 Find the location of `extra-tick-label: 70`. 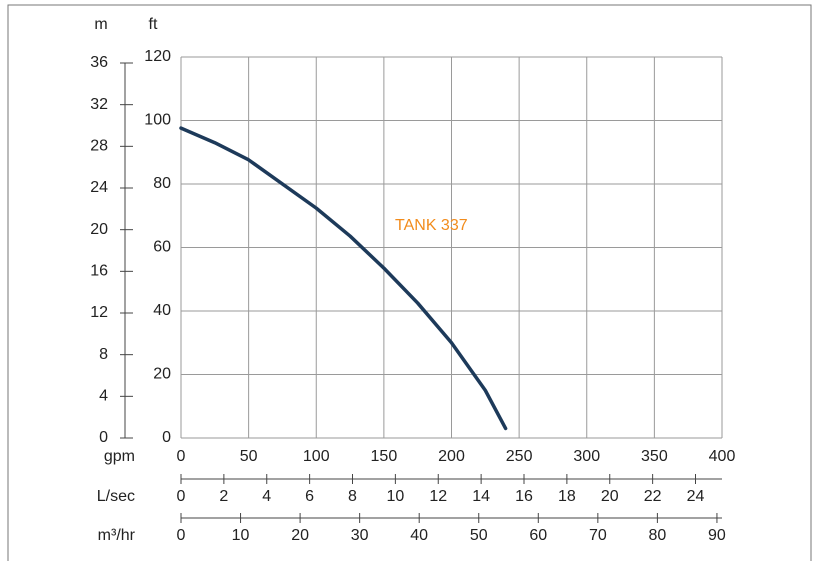

extra-tick-label: 70 is located at coordinates (598, 535).